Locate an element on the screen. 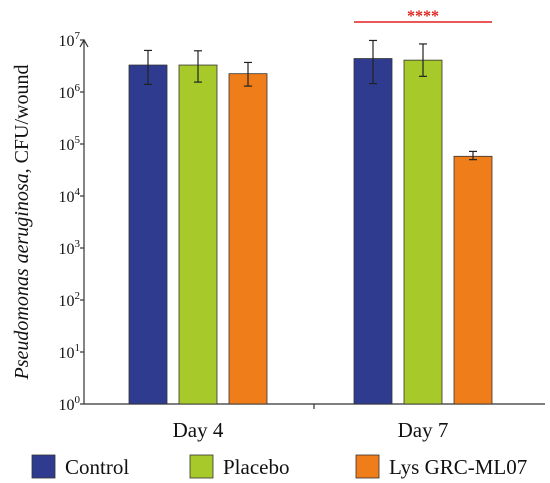 The image size is (550, 483). legend-label: Lys GRC-ML07 is located at coordinates (458, 467).